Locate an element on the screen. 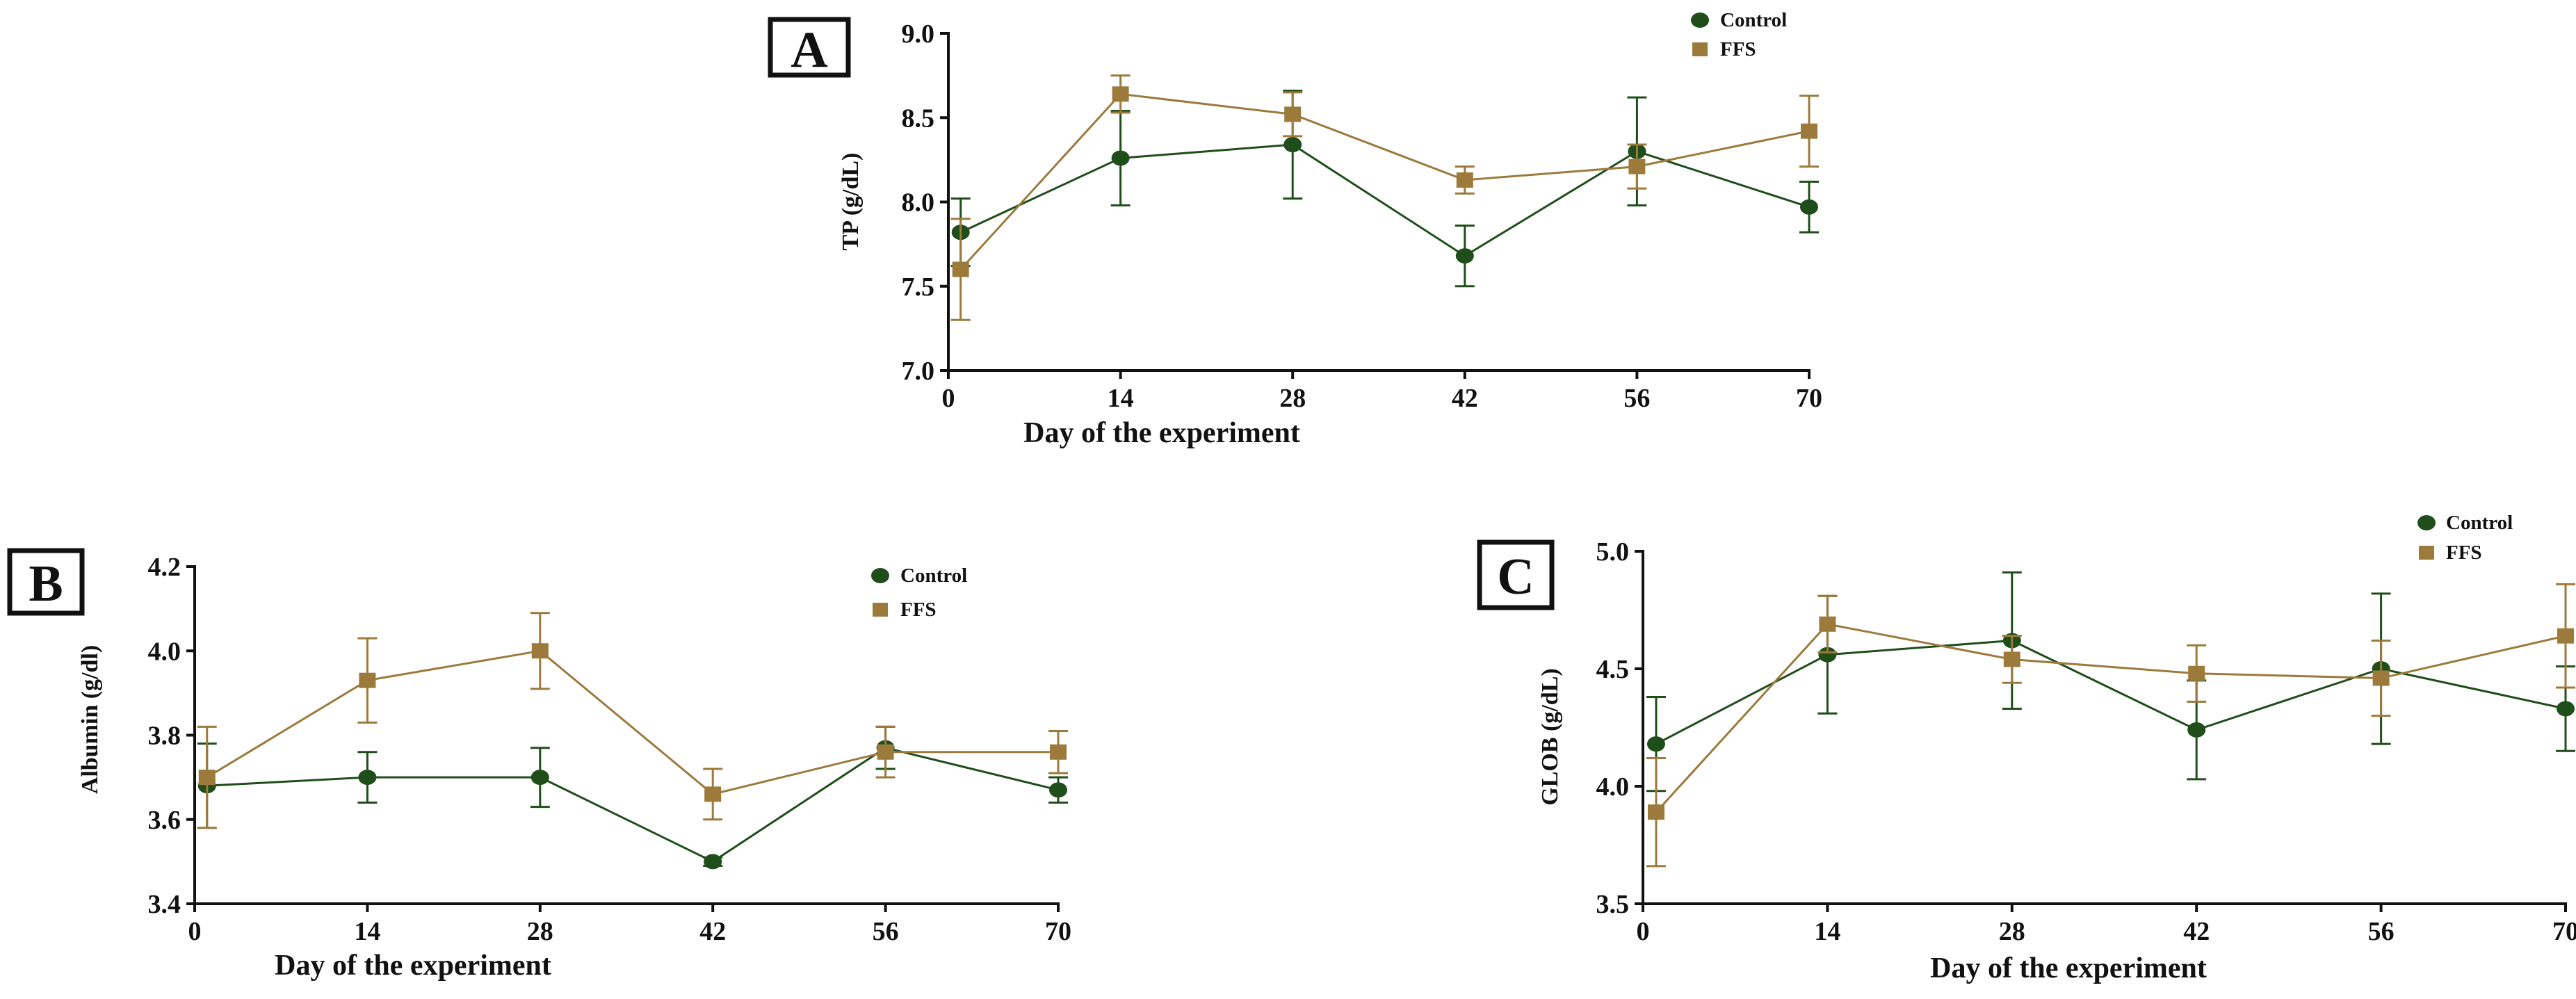 The height and width of the screenshot is (999, 2576). panel-c-ylabel: GLOB (g/dL) is located at coordinates (1550, 737).